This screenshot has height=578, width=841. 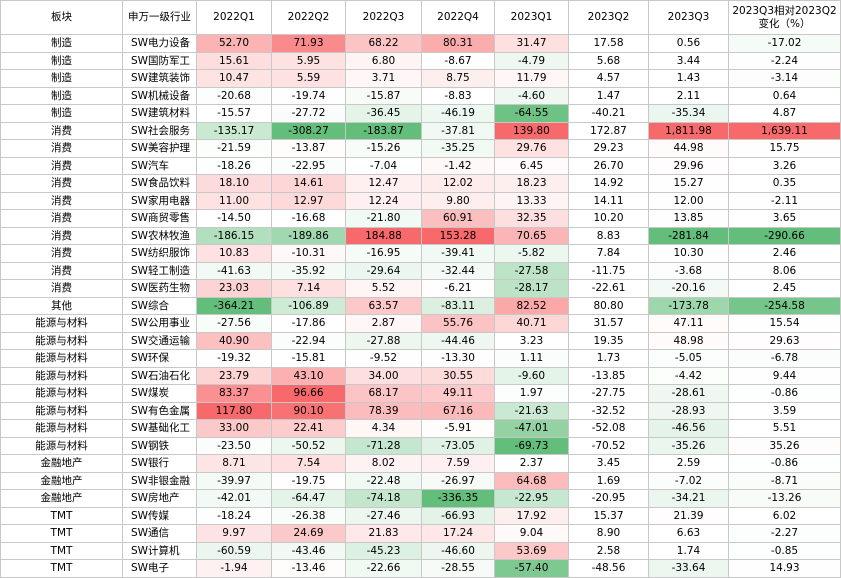 What do you see at coordinates (308, 463) in the screenshot?
I see `value-cell: 7.54` at bounding box center [308, 463].